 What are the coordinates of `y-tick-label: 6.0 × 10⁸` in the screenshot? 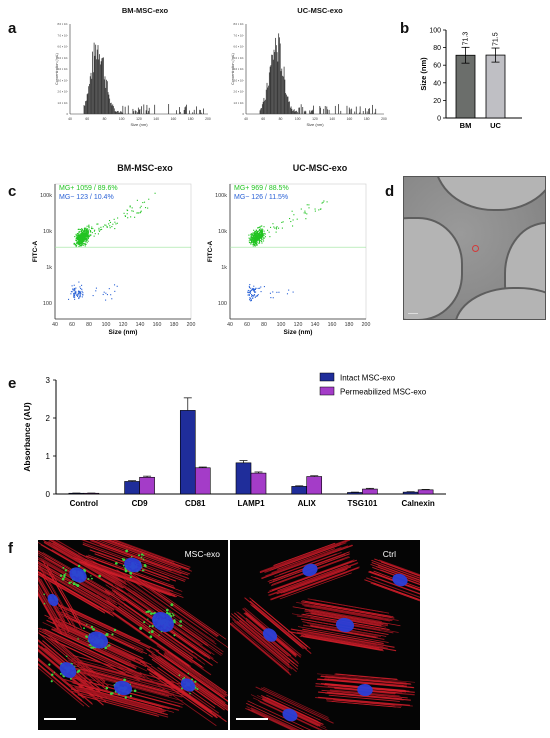 It's located at (62, 47).